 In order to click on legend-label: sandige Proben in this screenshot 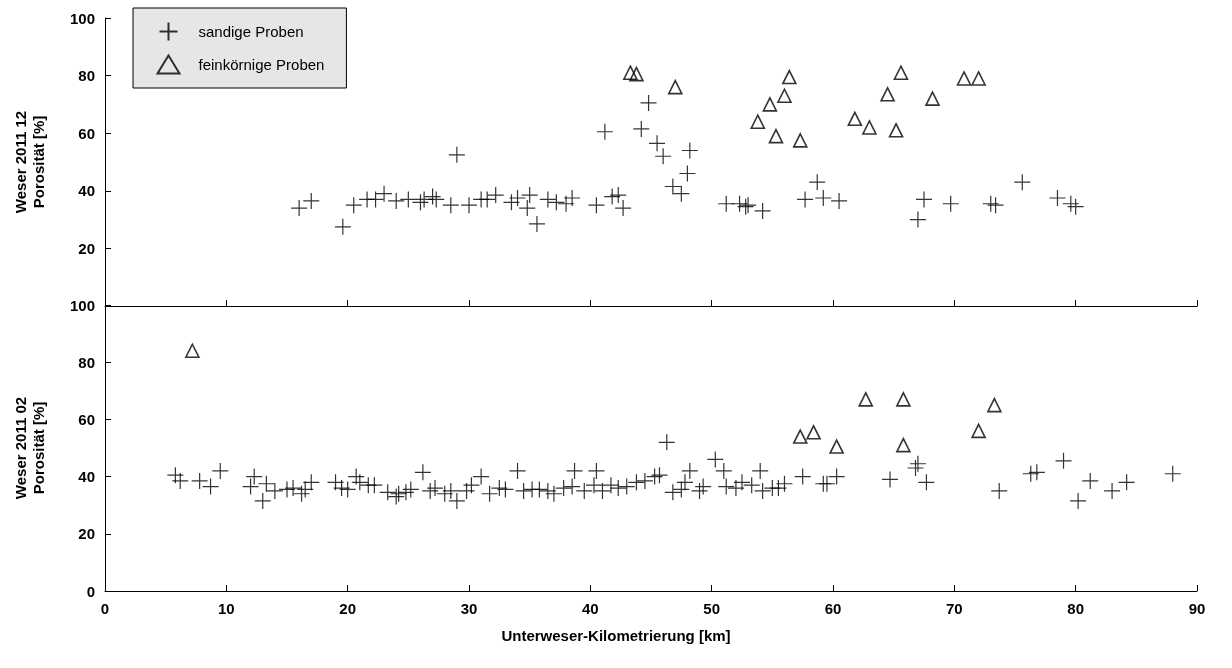, I will do `click(251, 31)`.